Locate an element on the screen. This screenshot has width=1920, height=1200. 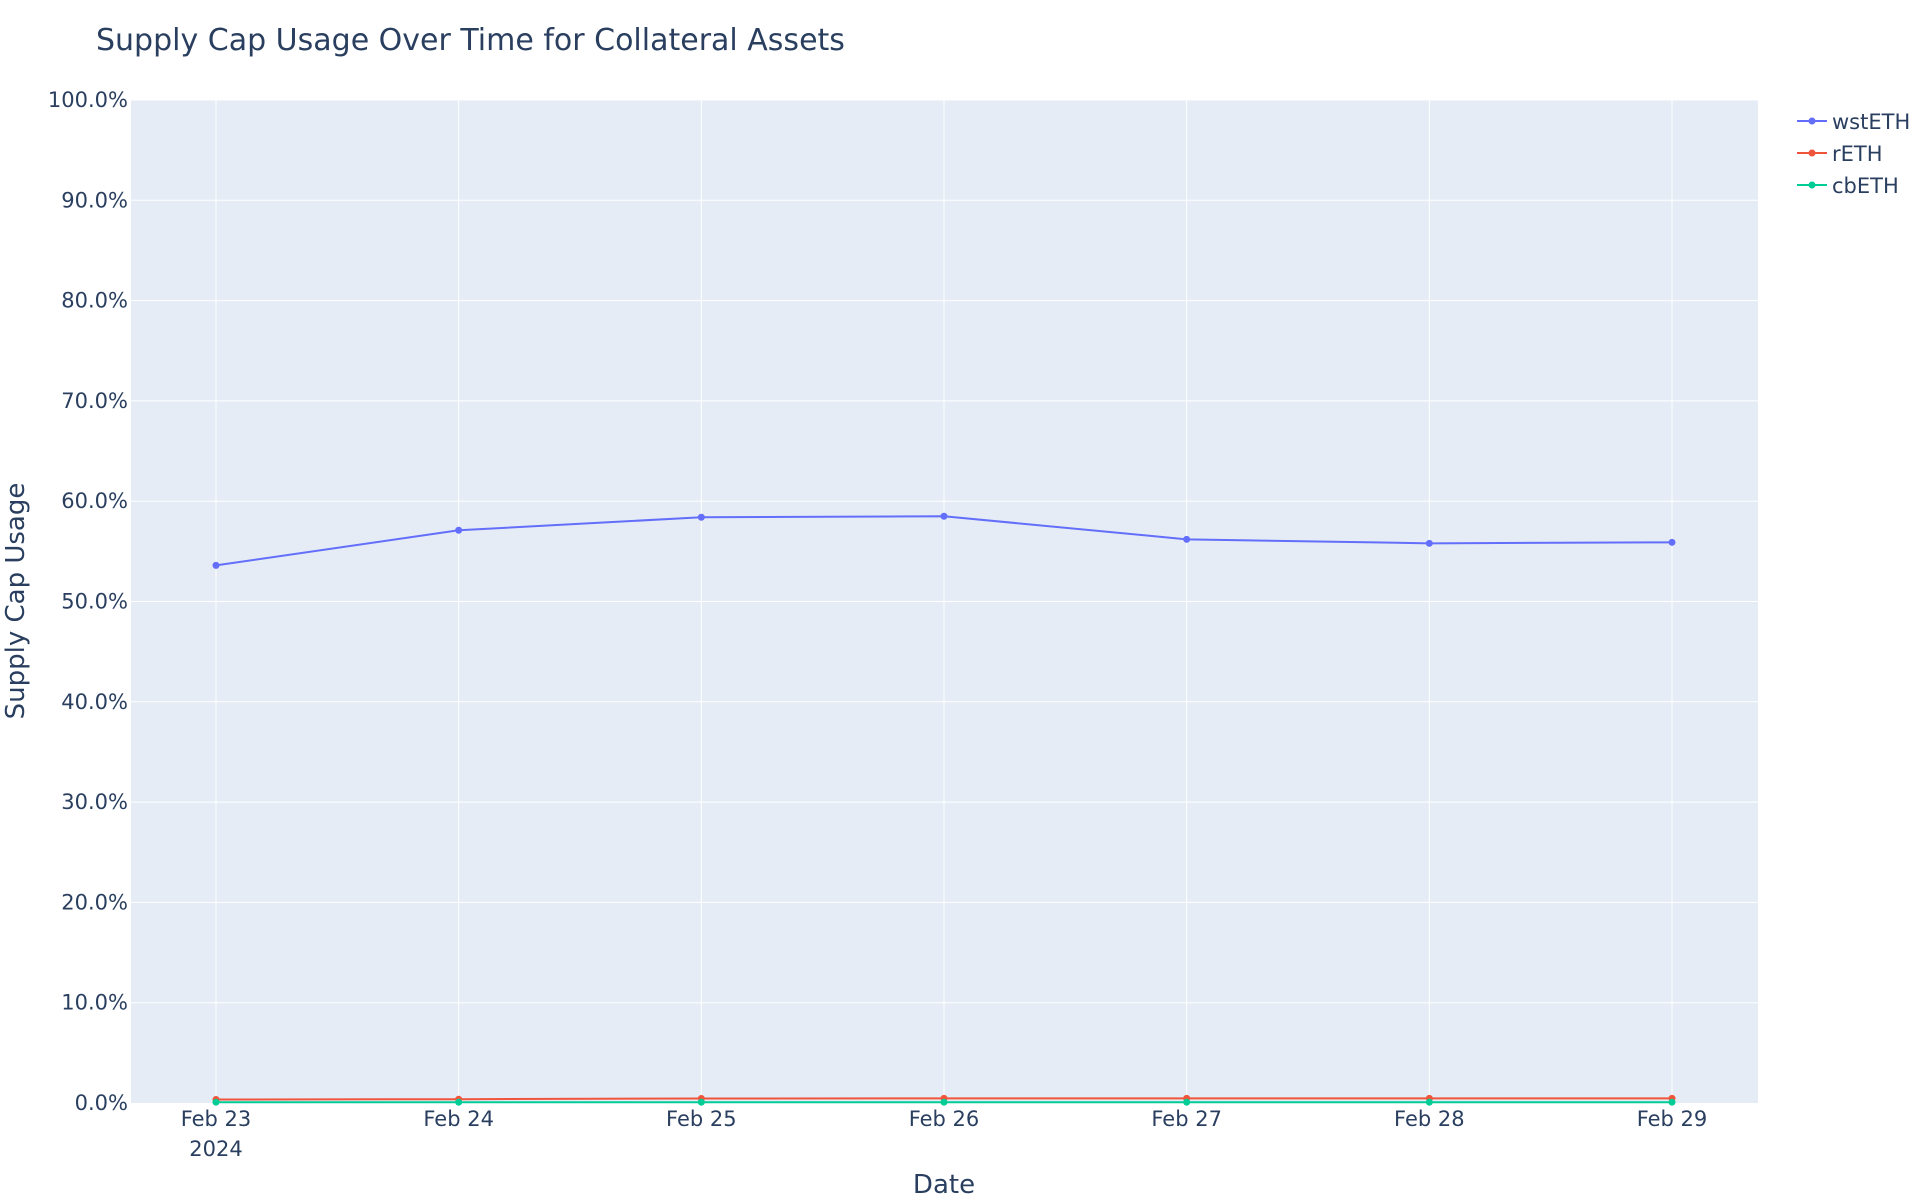
x-axis-title: Date is located at coordinates (944, 1185).